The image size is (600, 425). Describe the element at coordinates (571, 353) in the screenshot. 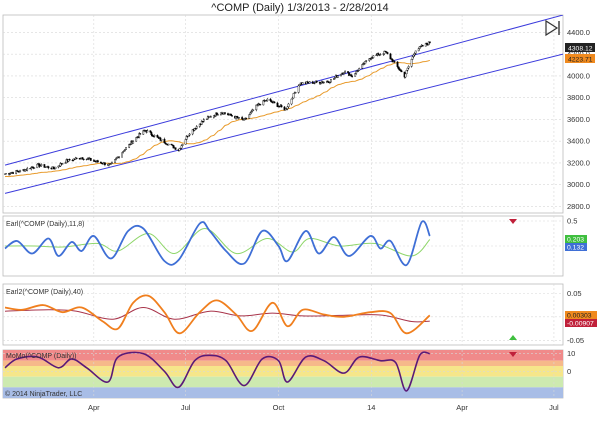

I see `y-tick-label: 10` at that location.